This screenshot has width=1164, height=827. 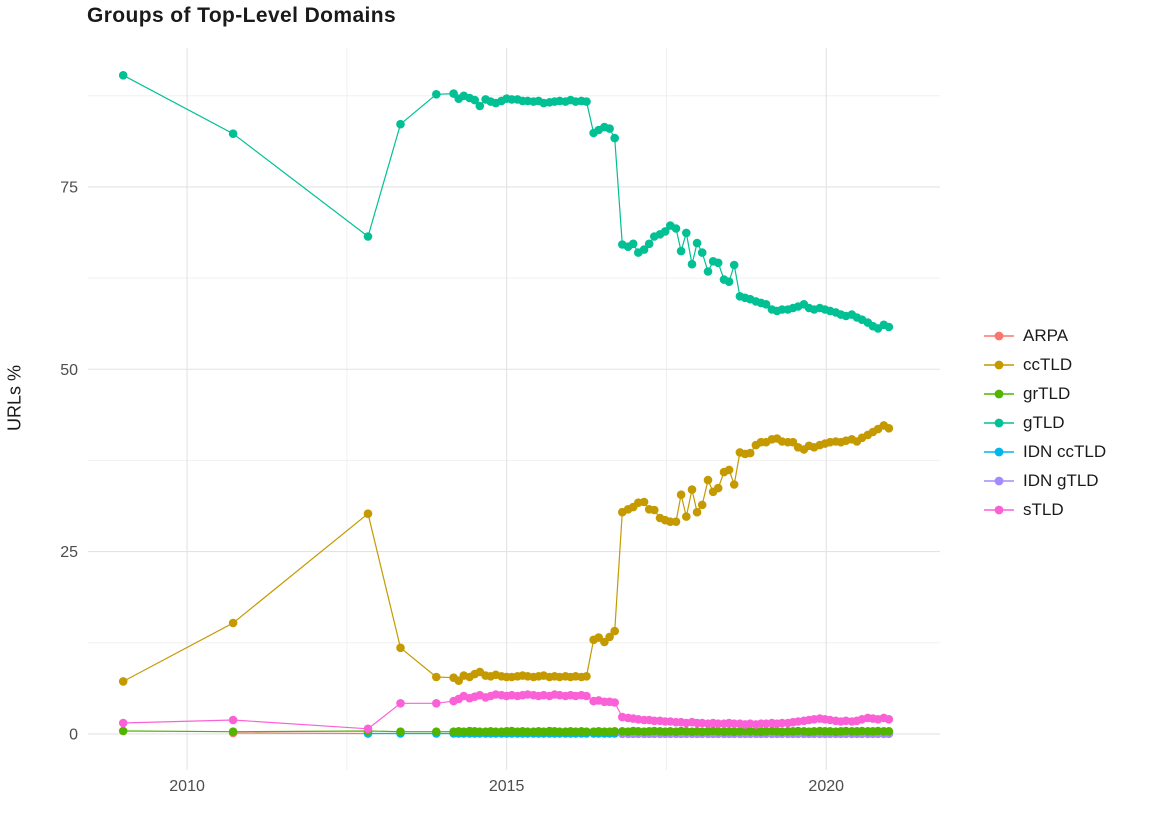 What do you see at coordinates (14, 398) in the screenshot?
I see `y-axis-title: URLs %` at bounding box center [14, 398].